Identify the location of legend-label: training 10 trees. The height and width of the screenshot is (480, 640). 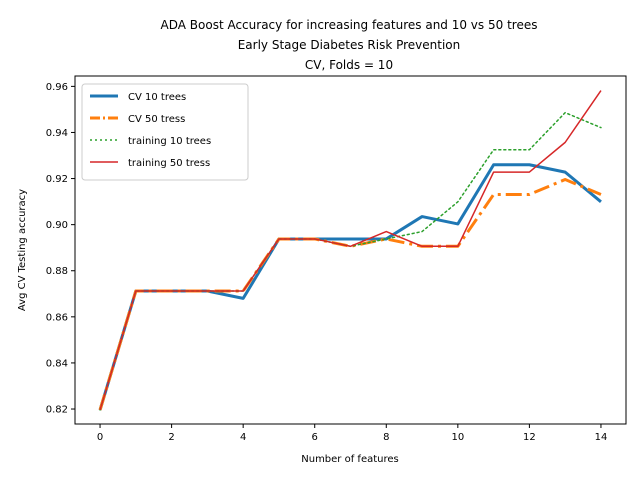
(169, 141).